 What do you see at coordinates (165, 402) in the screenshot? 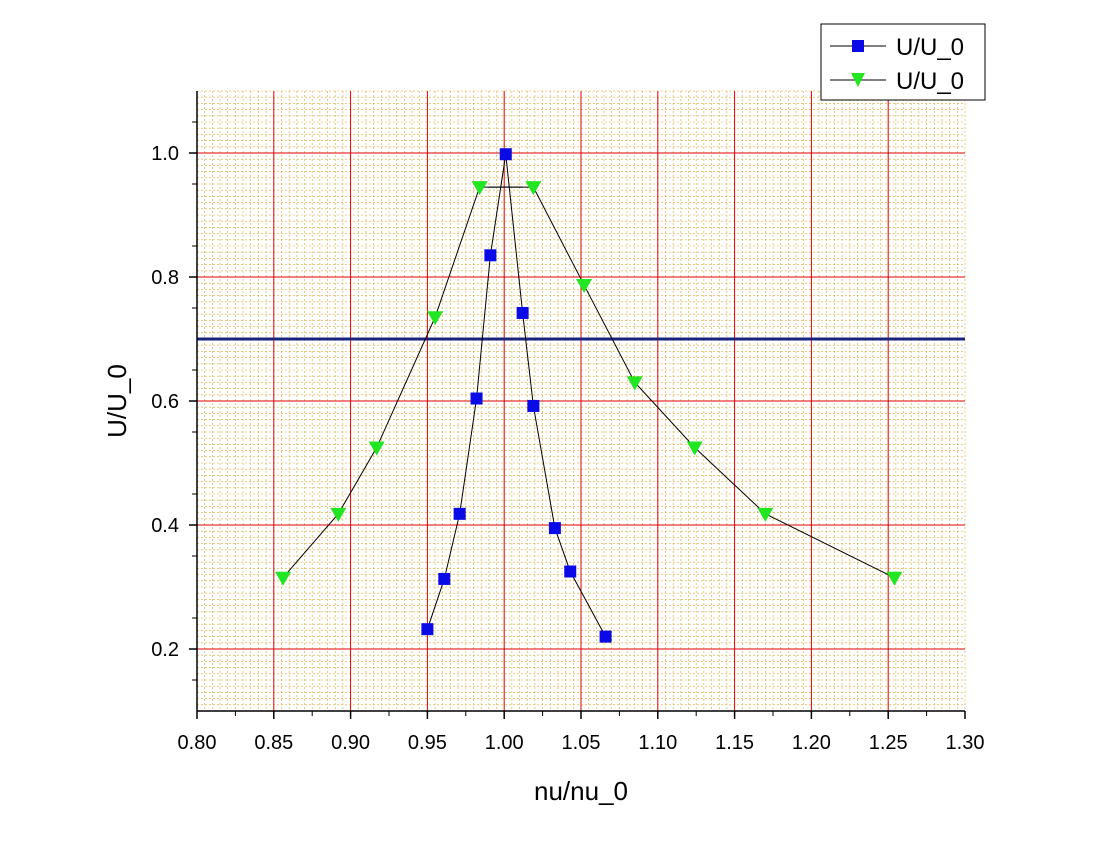
I see `y-tick-label: 0.6` at bounding box center [165, 402].